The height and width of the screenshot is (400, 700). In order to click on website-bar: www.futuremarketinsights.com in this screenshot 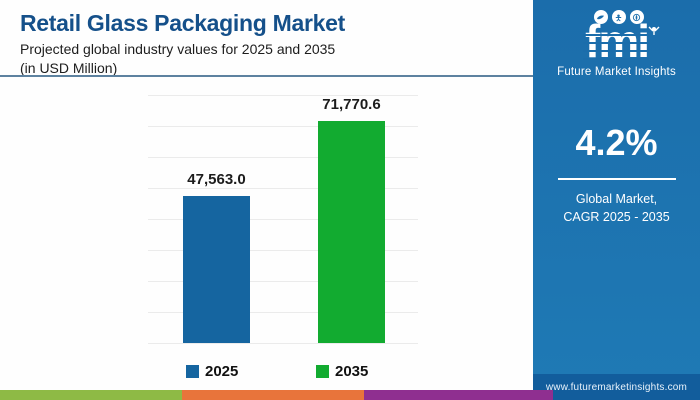, I will do `click(616, 387)`.